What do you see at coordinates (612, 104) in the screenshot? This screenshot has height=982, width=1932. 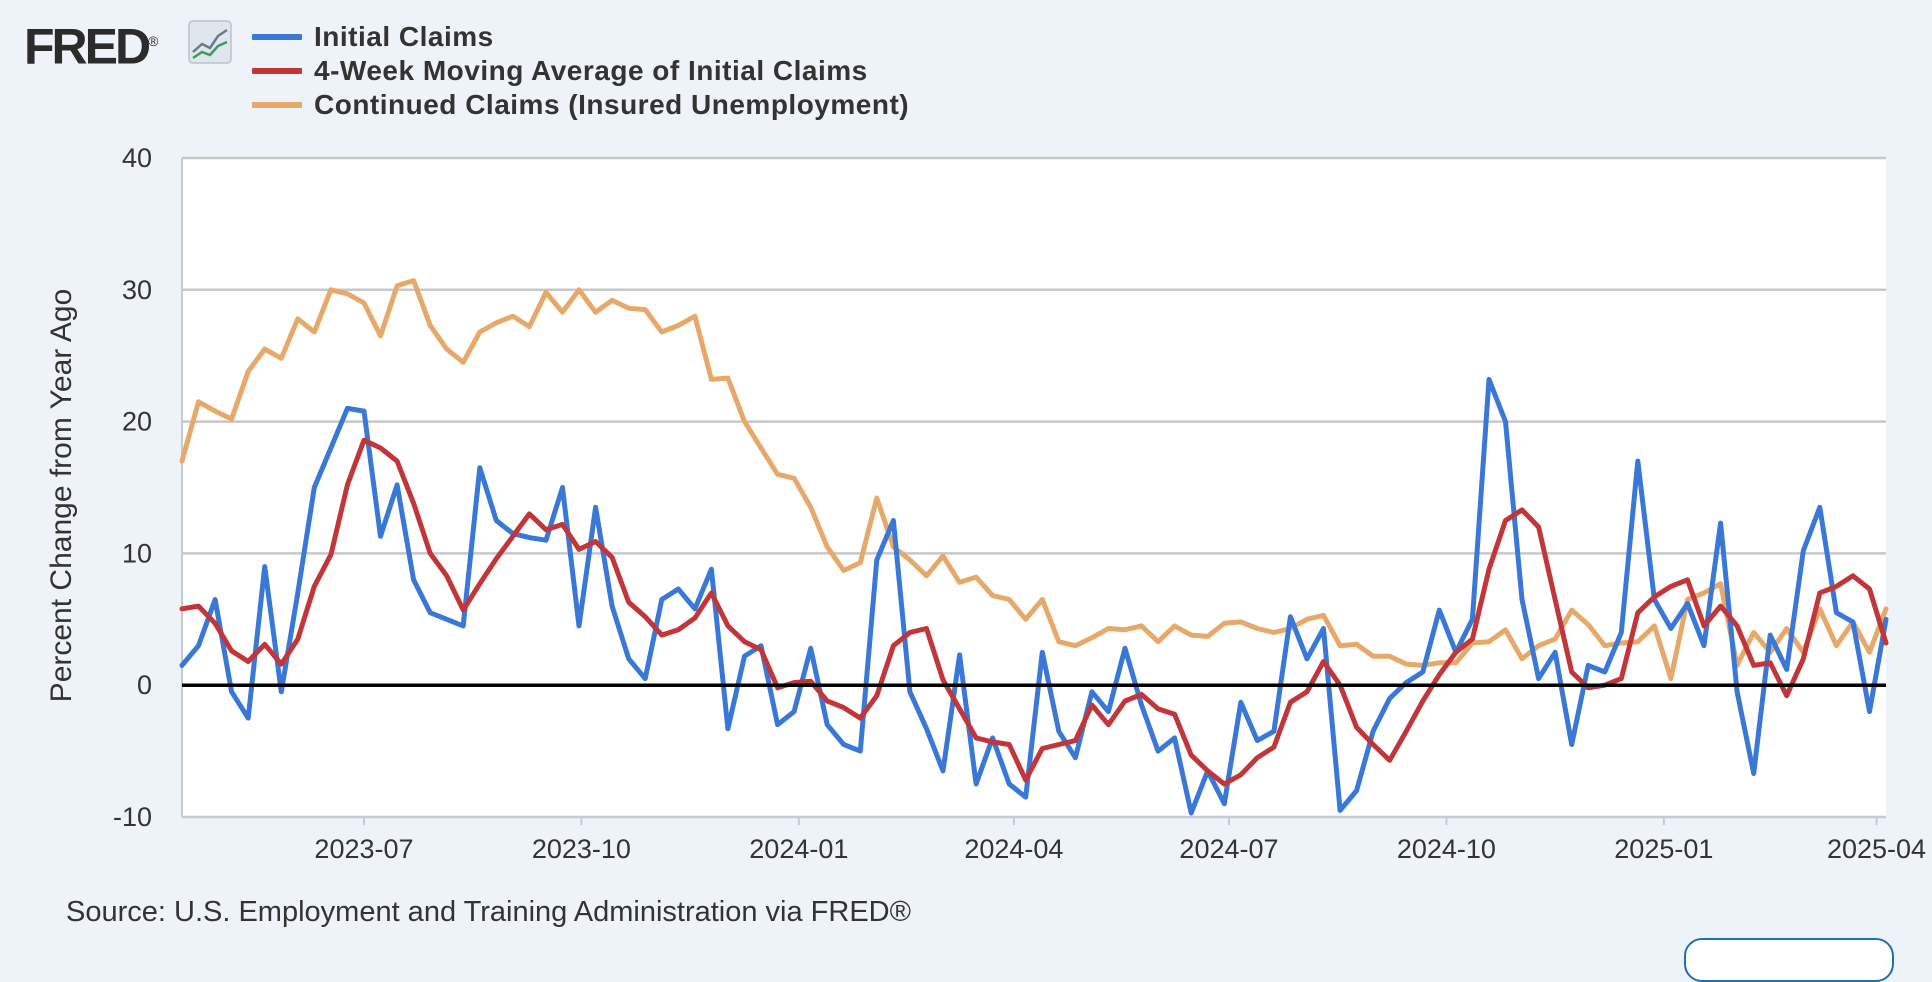 I see `legend-label: Continued Claims (Insured Unemployment)` at bounding box center [612, 104].